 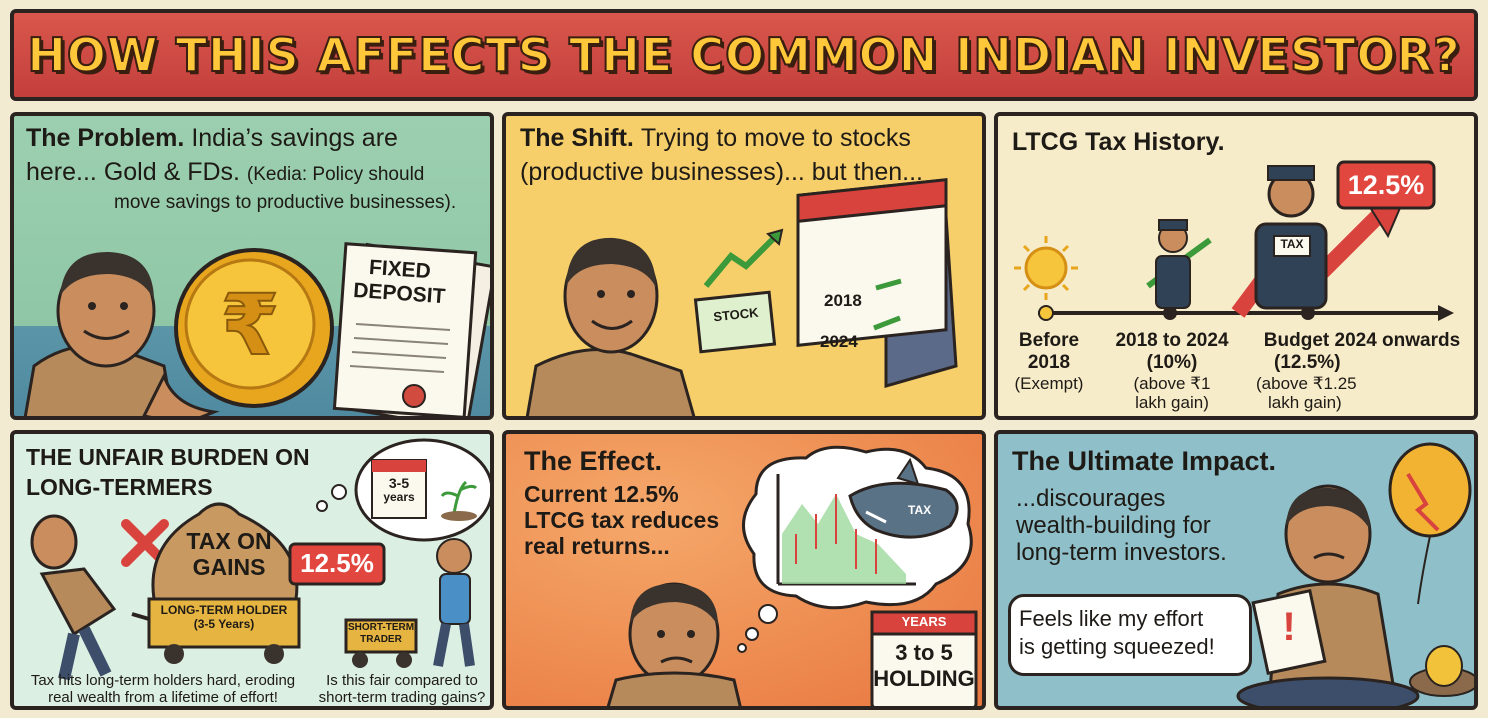 I want to click on thought-cloud, so click(x=855, y=549).